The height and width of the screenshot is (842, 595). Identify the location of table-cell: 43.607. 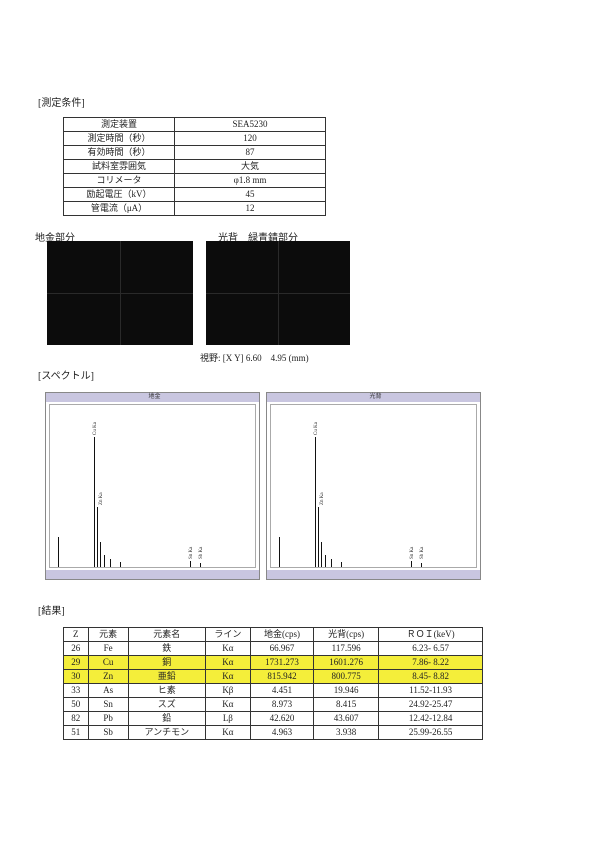
(346, 718).